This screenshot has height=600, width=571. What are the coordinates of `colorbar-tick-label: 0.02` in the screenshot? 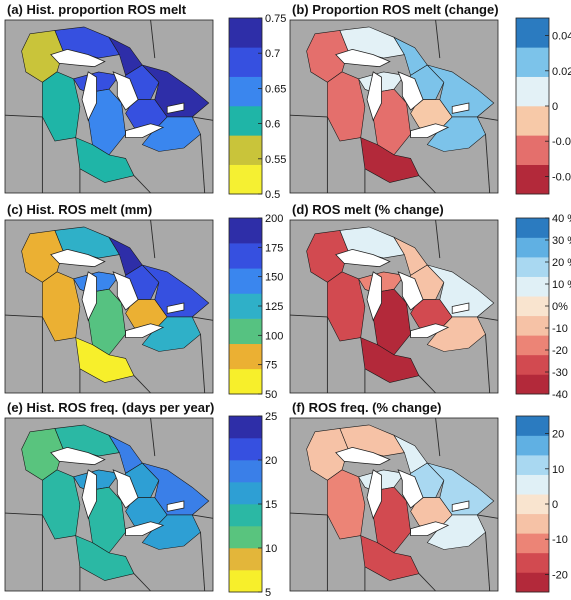 It's located at (561, 72).